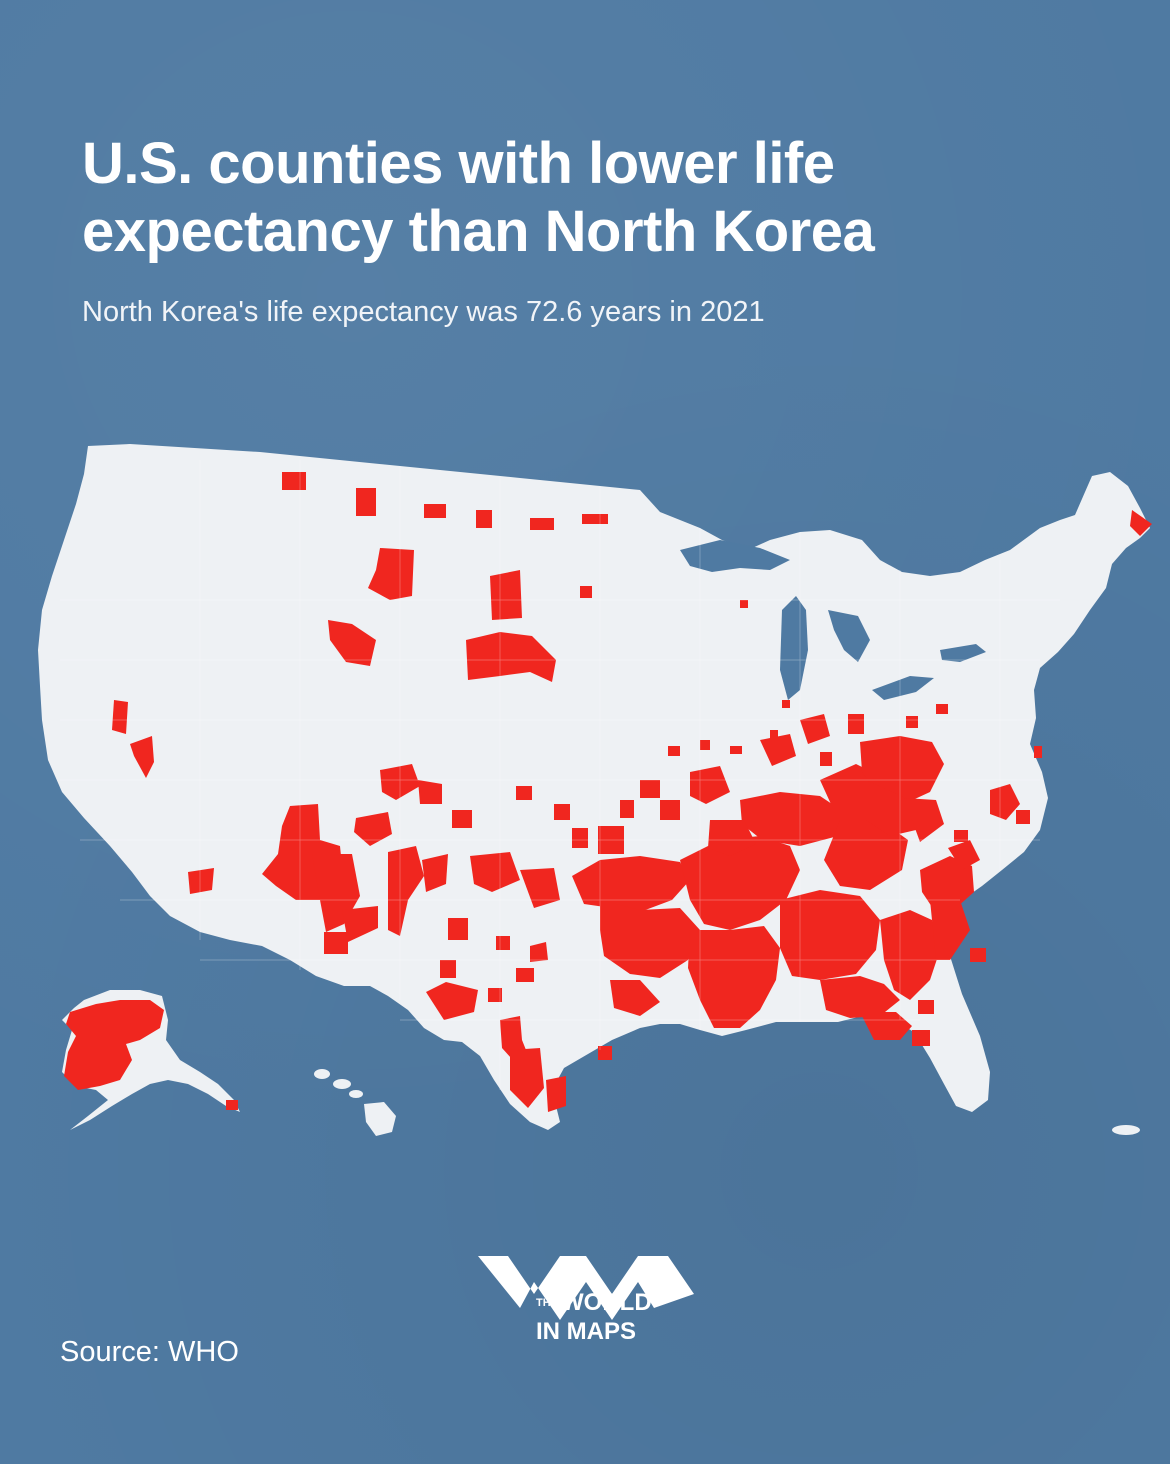  What do you see at coordinates (586, 1331) in the screenshot?
I see `logo-in-maps: IN MAPS` at bounding box center [586, 1331].